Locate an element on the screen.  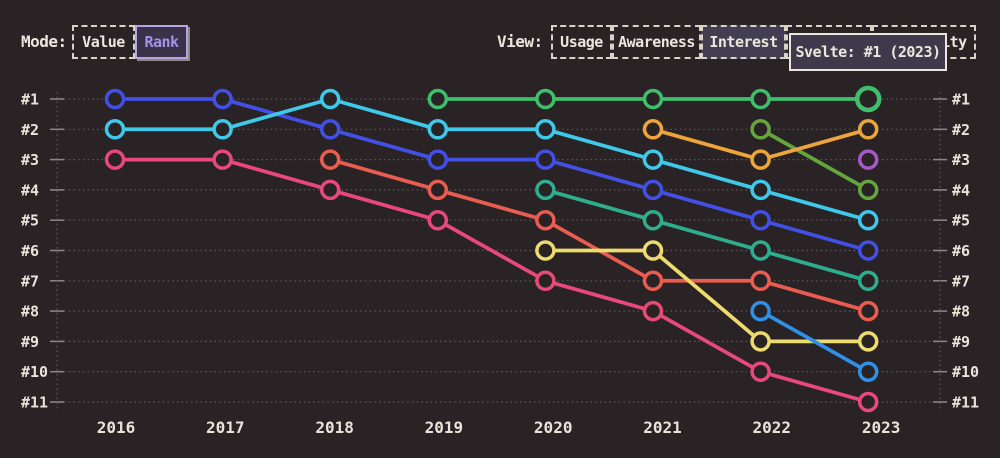
year-label: 2022 is located at coordinates (772, 427).